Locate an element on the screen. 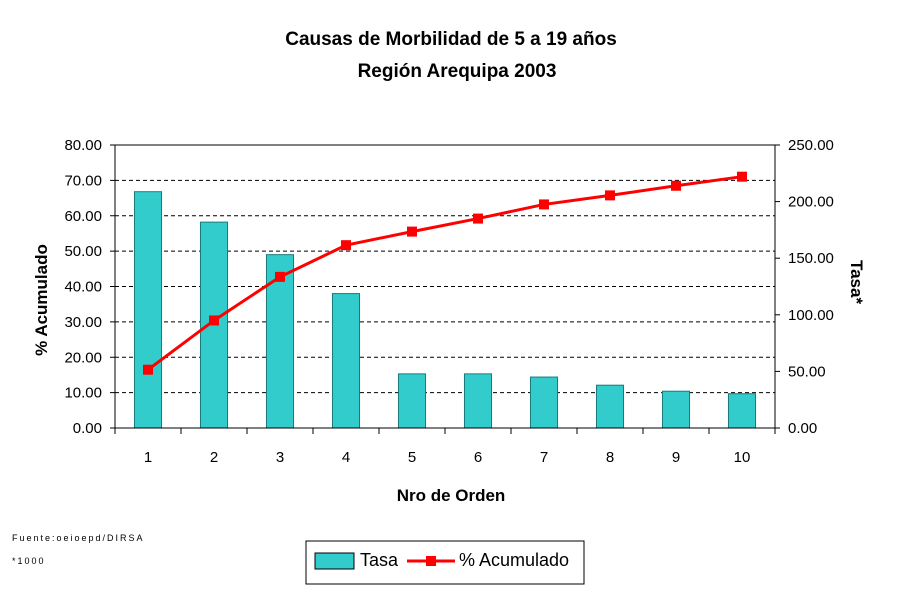 Image resolution: width=900 pixels, height=600 pixels. right-tick-label: 150.00 is located at coordinates (811, 258).